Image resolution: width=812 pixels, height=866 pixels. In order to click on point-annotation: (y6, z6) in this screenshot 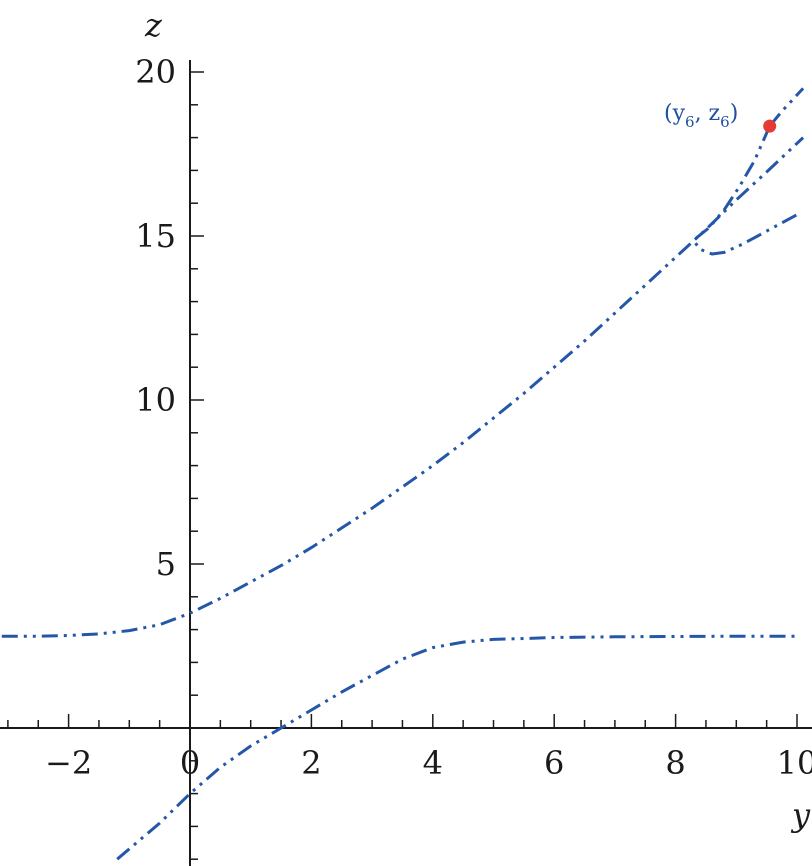, I will do `click(701, 116)`.